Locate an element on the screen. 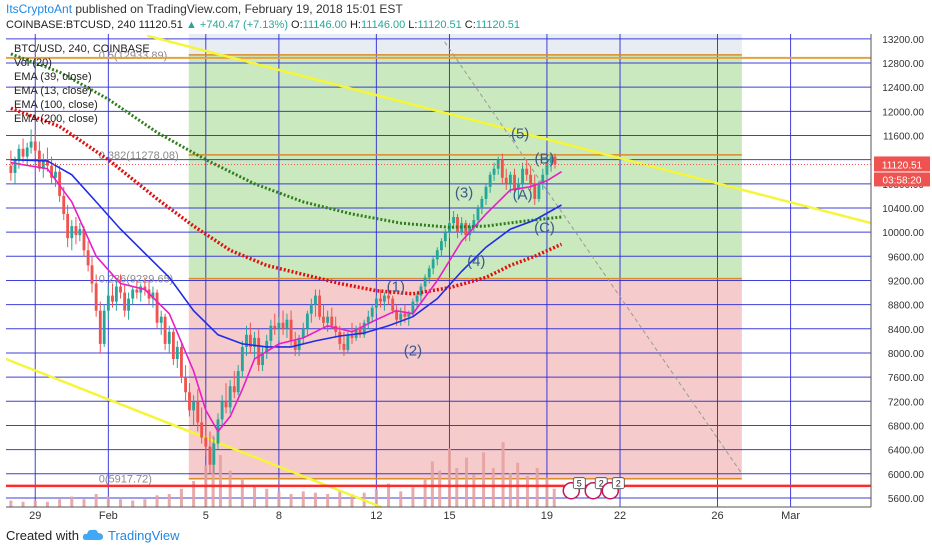 This screenshot has height=550, width=932. x-tick-label: 5 is located at coordinates (206, 516).